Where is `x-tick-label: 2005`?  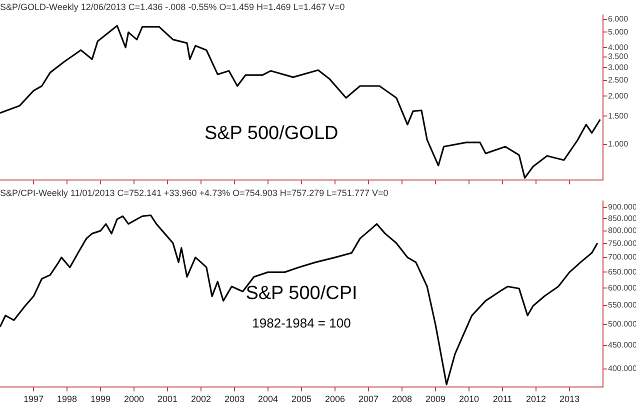
x-tick-label: 2005 is located at coordinates (302, 399).